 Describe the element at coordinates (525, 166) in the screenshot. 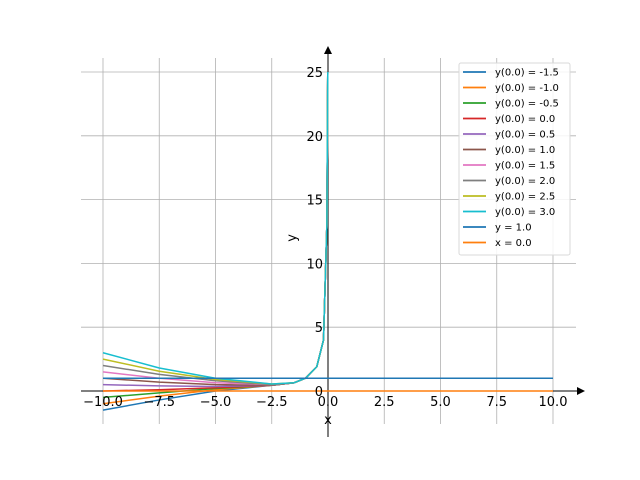

I see `legend-entry-label: y(0.0) = 1.5` at that location.